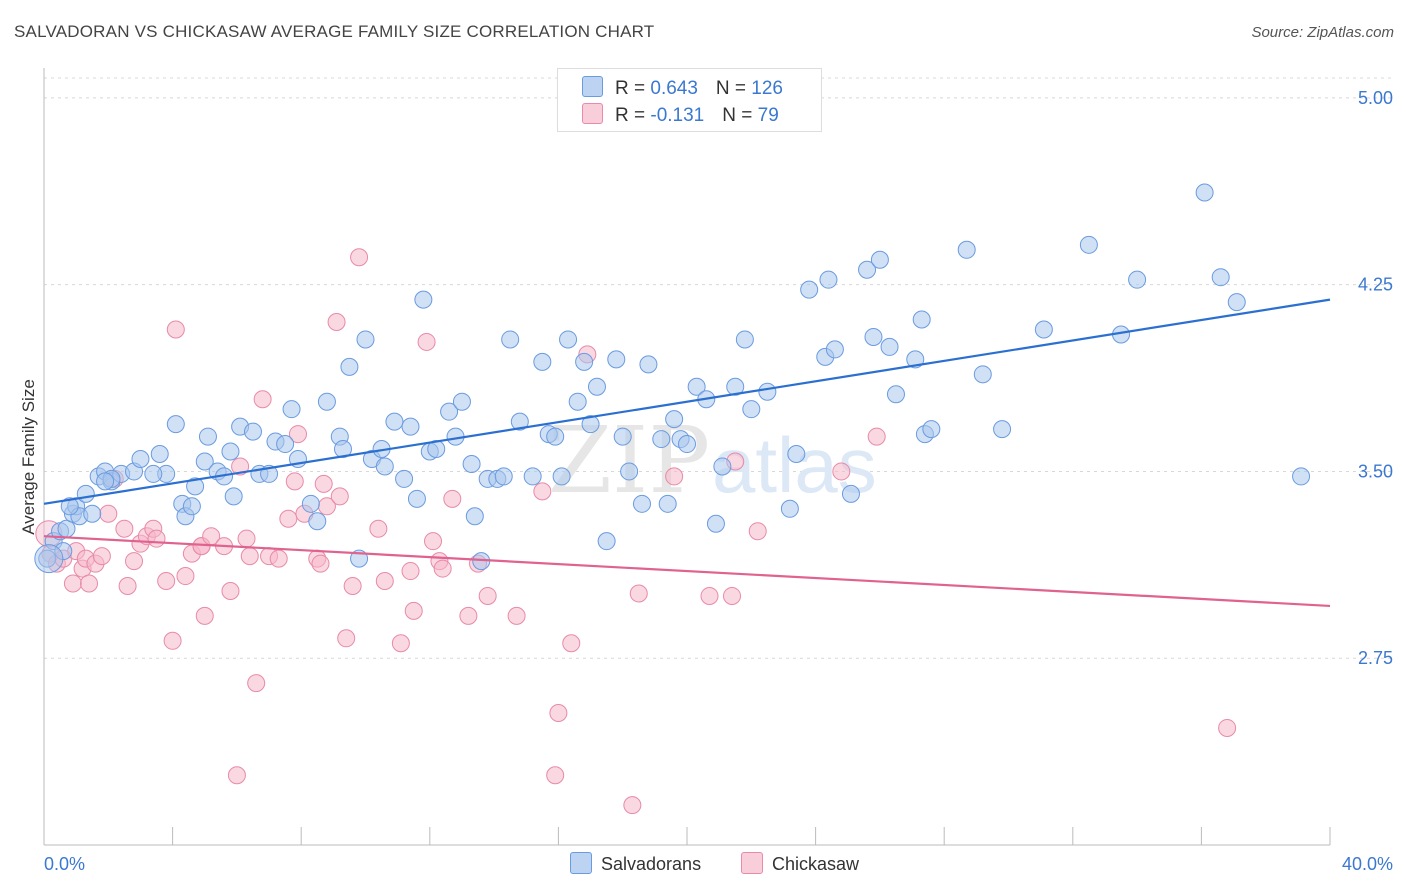 Image resolution: width=1406 pixels, height=892 pixels. Describe the element at coordinates (1375, 378) in the screenshot. I see `y-tick-labels: 2.75 3.50 4.25 5.00` at that location.